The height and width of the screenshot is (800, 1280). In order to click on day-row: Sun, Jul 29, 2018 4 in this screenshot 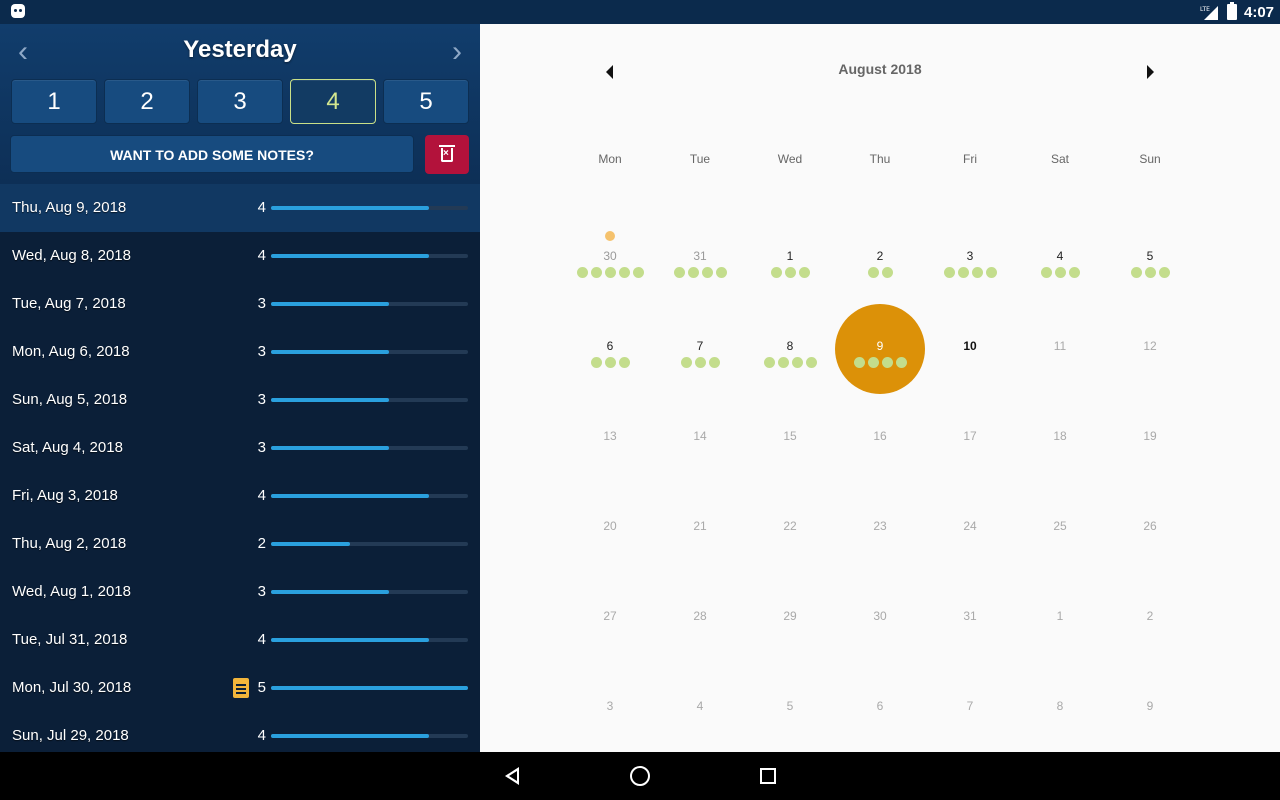, I will do `click(240, 732)`.